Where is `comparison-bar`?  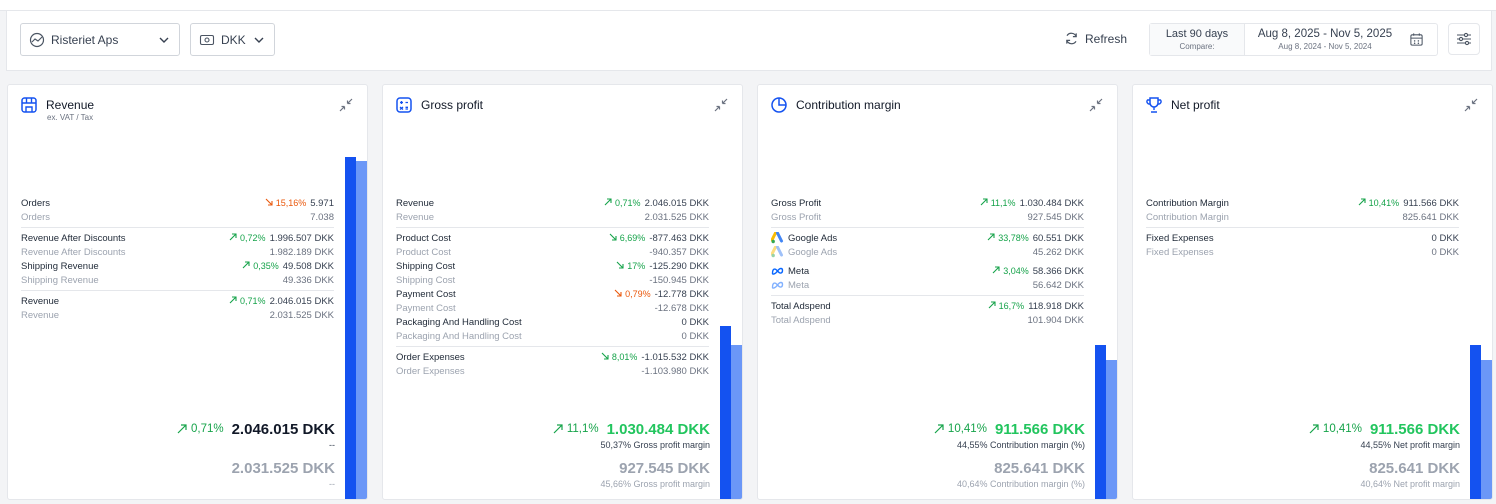 comparison-bar is located at coordinates (356, 311).